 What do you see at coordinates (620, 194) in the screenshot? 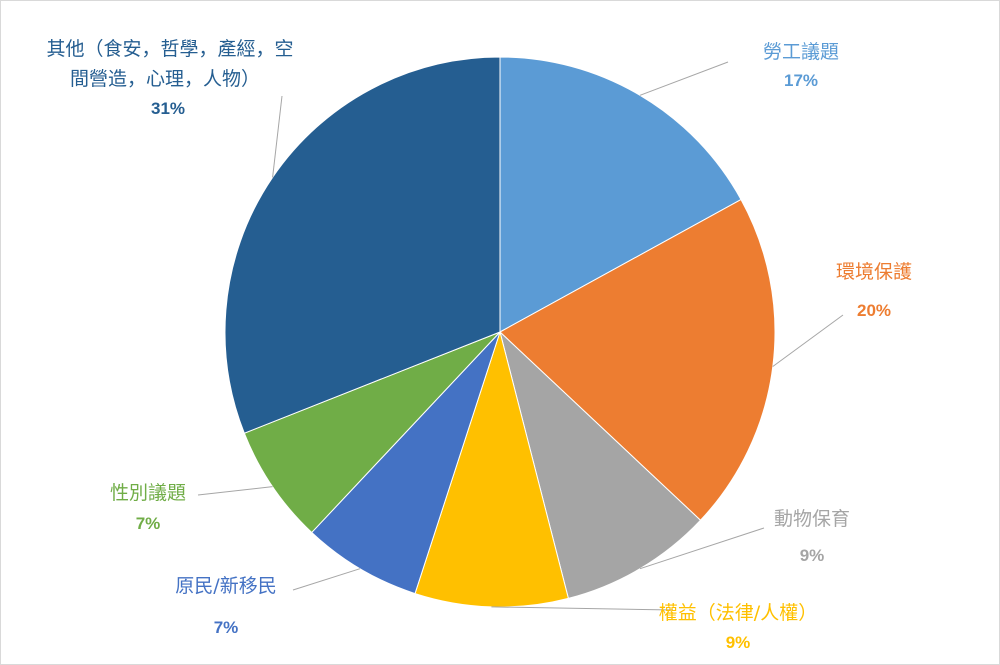
I see `pie-slice-labor` at bounding box center [620, 194].